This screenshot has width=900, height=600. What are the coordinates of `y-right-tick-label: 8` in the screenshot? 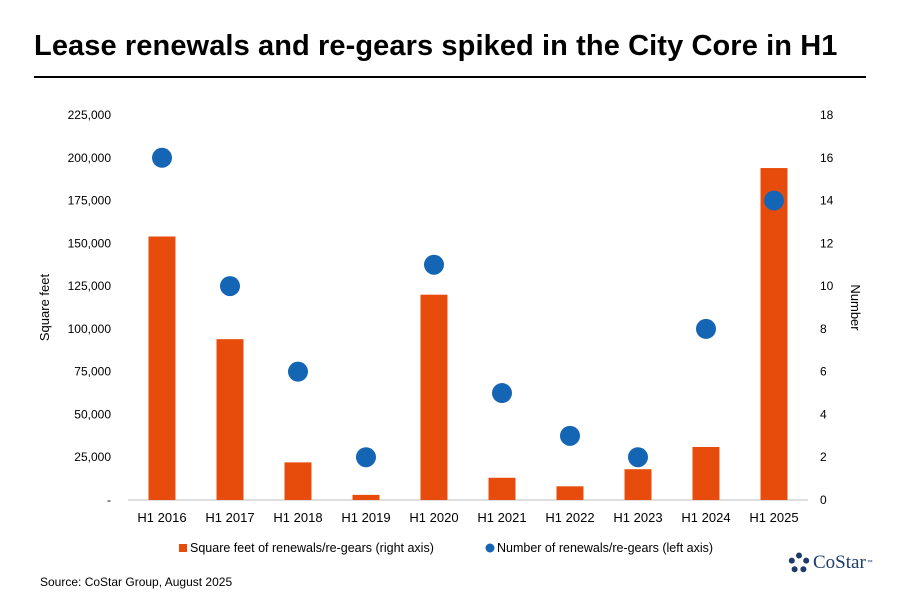 It's located at (823, 329).